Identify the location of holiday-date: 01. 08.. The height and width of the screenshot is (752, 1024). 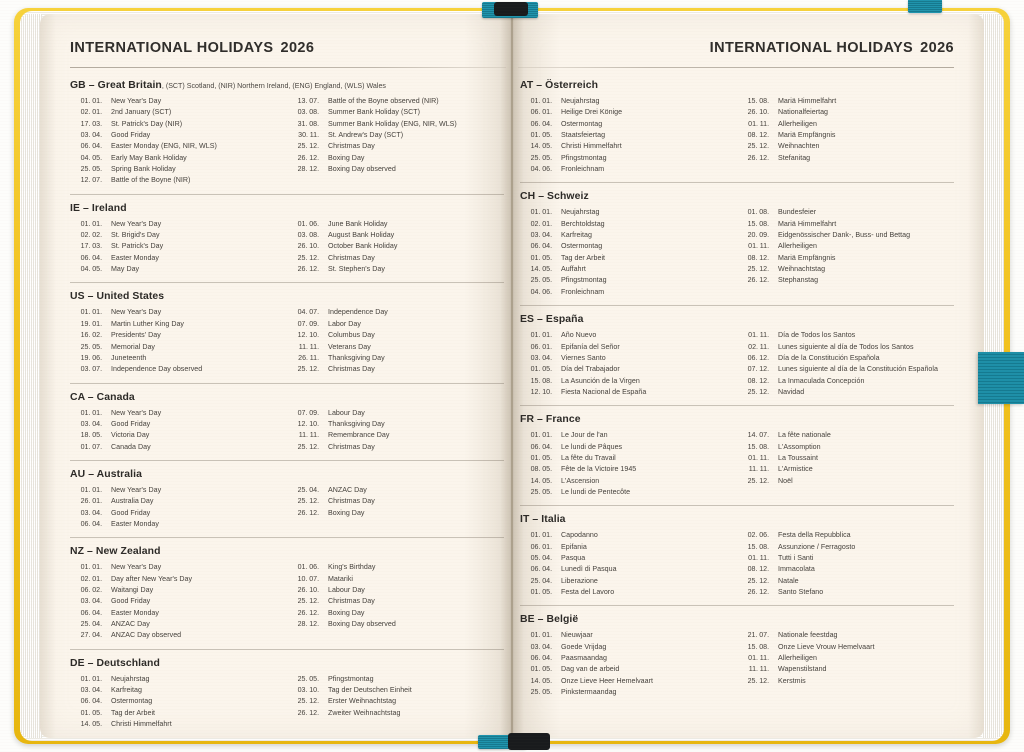
(758, 212).